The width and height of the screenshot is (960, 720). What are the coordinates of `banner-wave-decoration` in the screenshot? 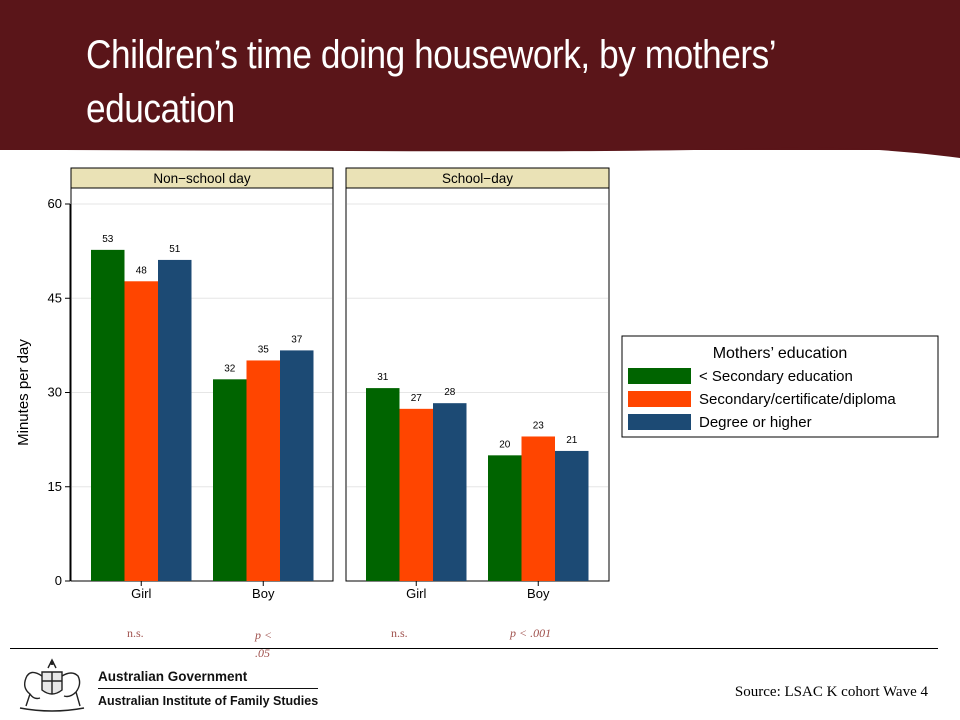 It's located at (480, 152).